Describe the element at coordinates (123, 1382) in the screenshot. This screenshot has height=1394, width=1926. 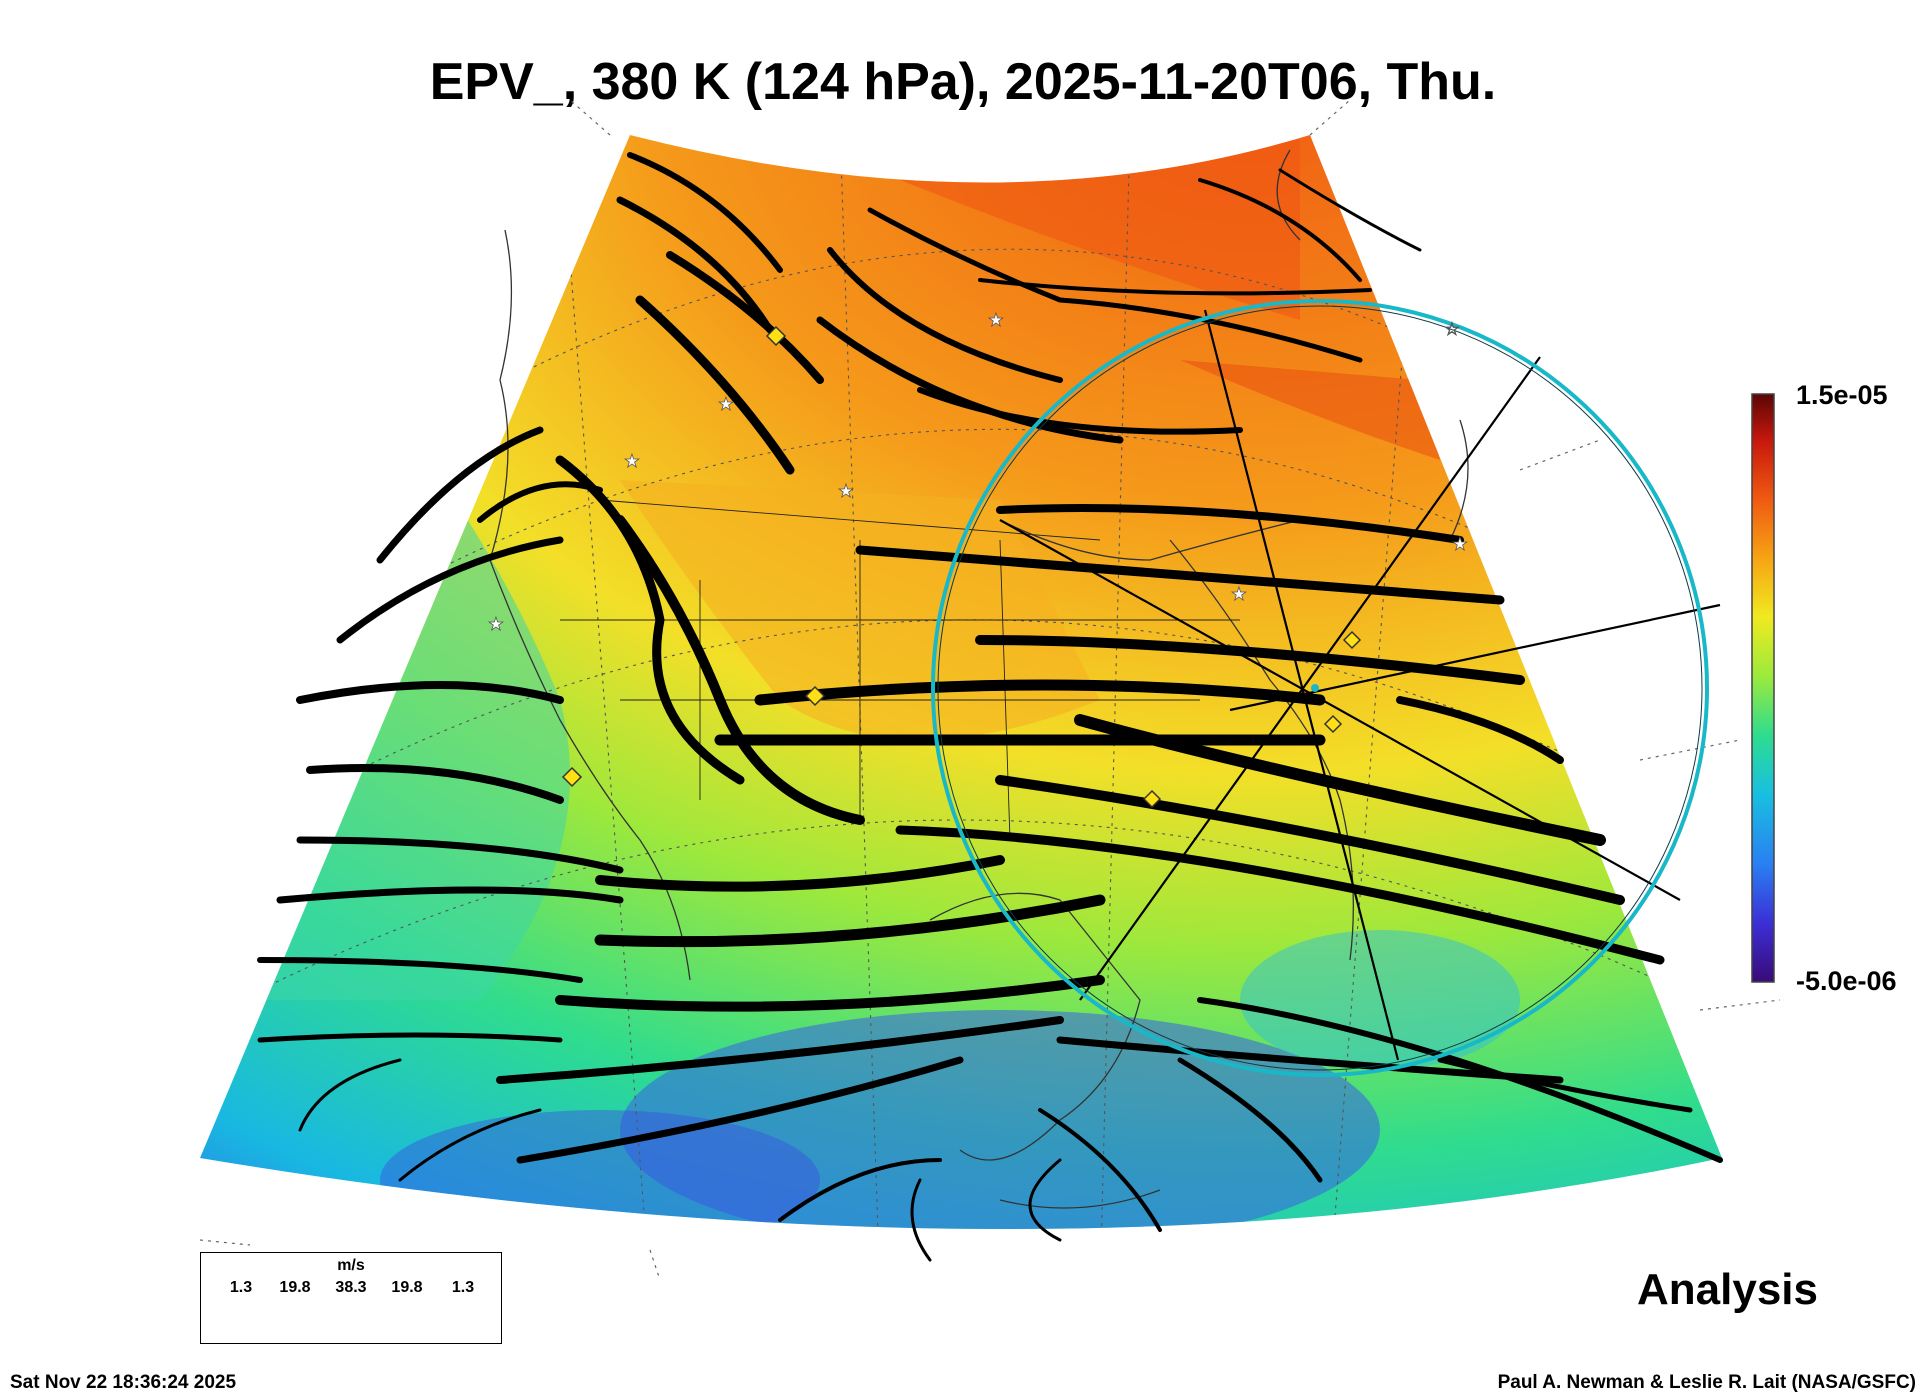
I see `timestamp: Sat Nov 22 18:36:24 2025` at that location.